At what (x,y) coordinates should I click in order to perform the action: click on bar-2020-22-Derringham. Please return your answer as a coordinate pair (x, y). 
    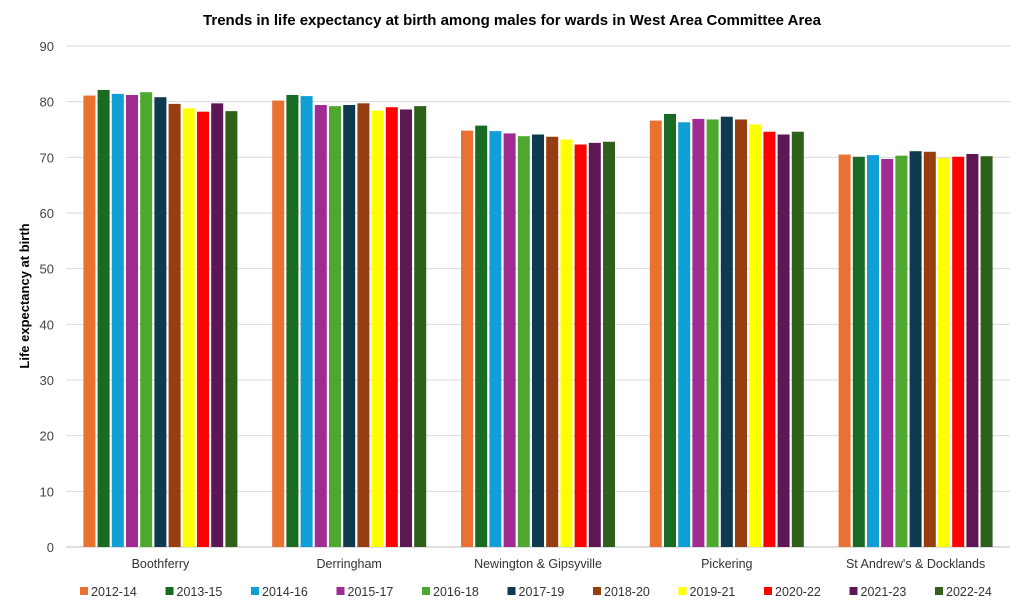
    Looking at the image, I should click on (391, 327).